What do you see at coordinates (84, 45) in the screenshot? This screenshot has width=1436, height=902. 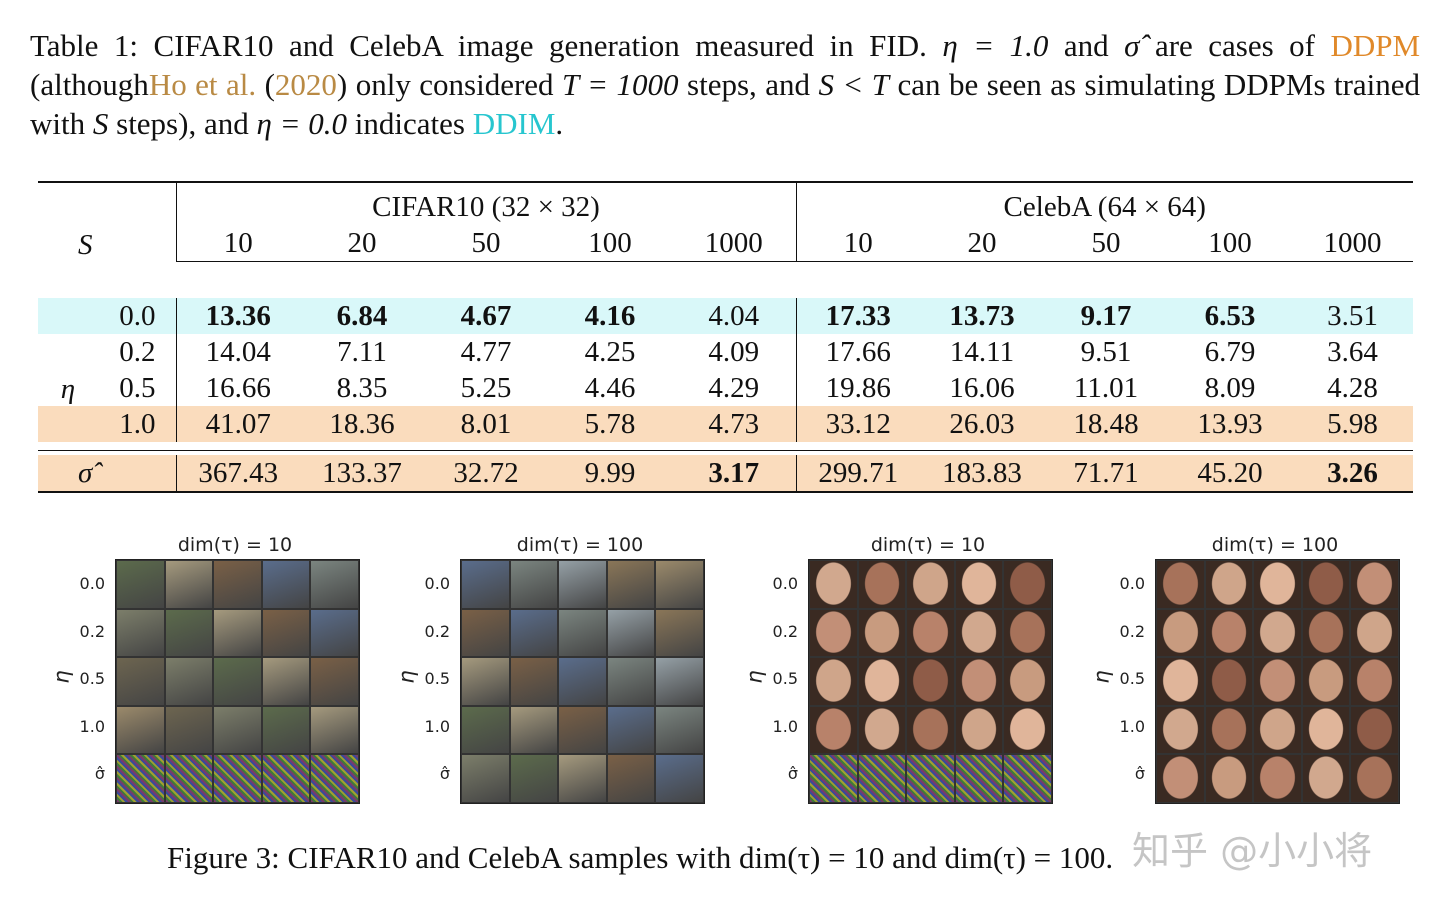 I see `caption-prefix: Table 1:` at bounding box center [84, 45].